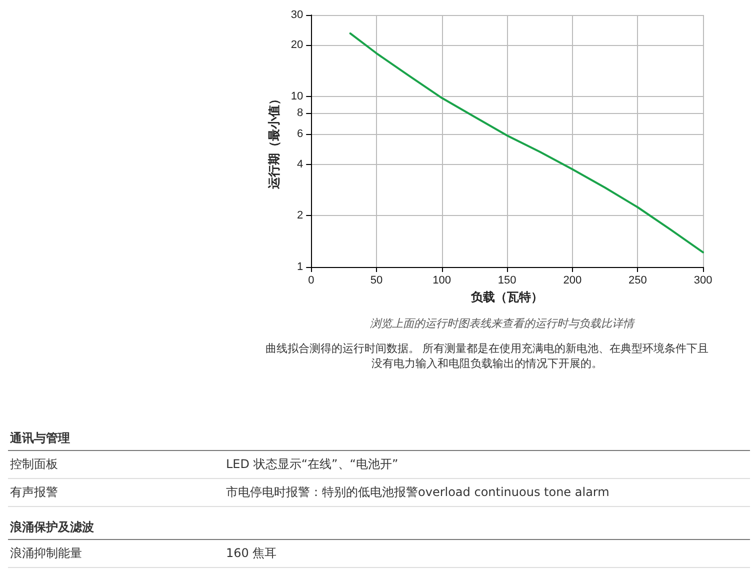  What do you see at coordinates (379, 434) in the screenshot?
I see `text: 通讯与管理` at bounding box center [379, 434].